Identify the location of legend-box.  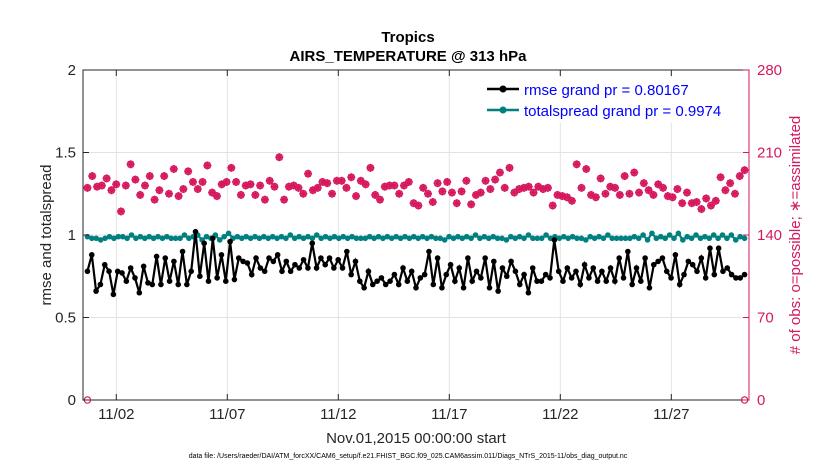
(612, 100).